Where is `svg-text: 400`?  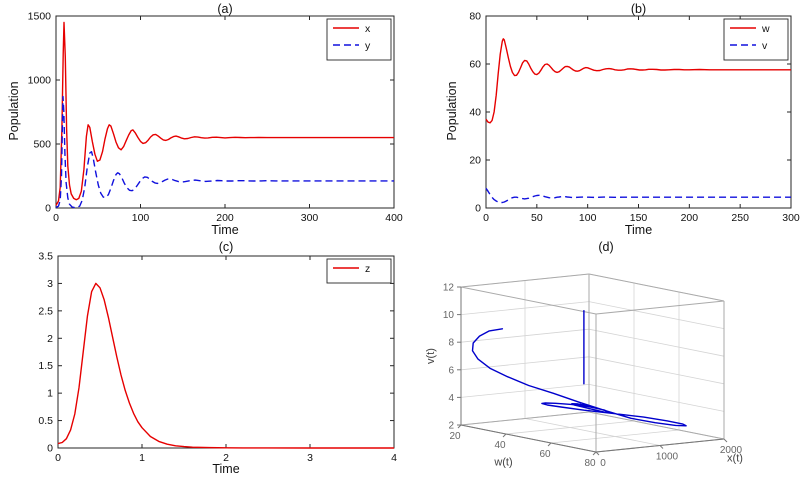
svg-text: 400 is located at coordinates (394, 218).